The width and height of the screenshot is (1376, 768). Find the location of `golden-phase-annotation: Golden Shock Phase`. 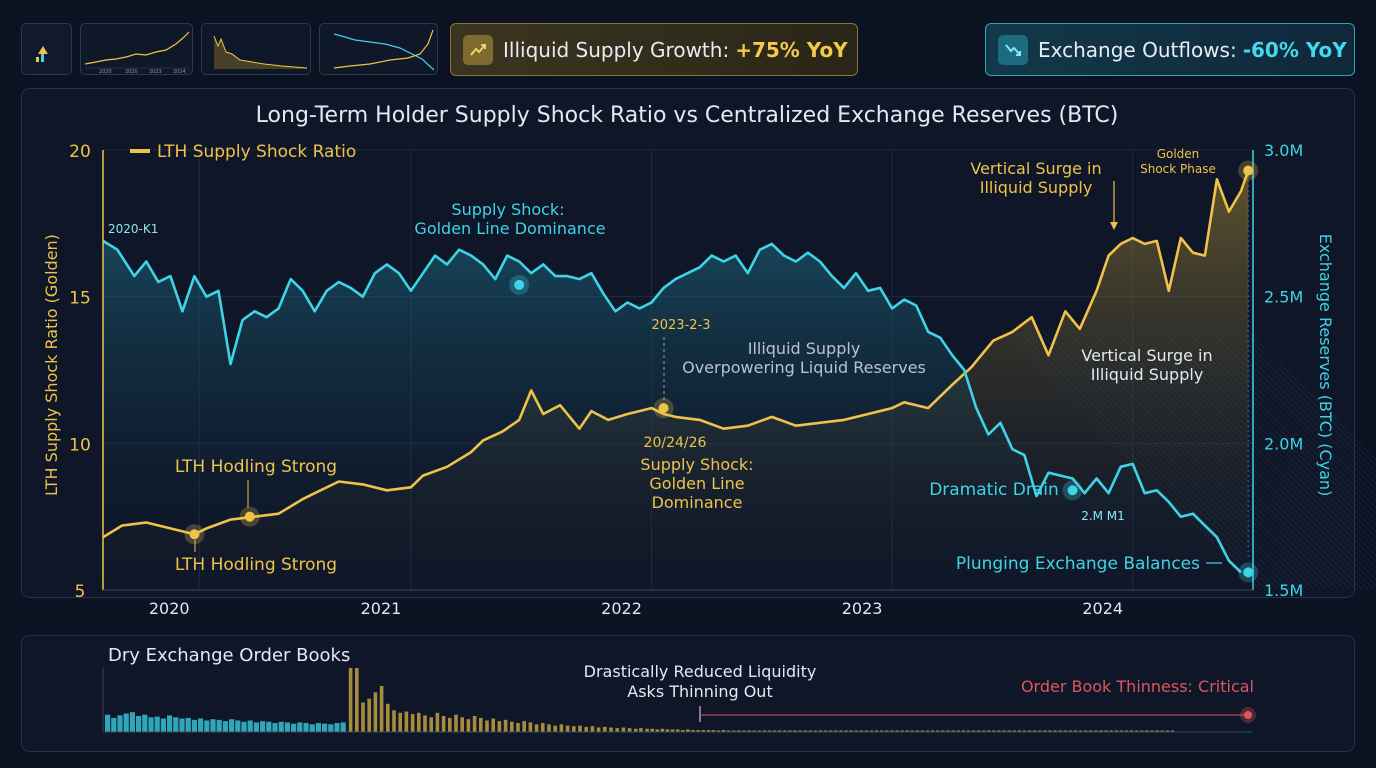

golden-phase-annotation: Golden Shock Phase is located at coordinates (1178, 161).